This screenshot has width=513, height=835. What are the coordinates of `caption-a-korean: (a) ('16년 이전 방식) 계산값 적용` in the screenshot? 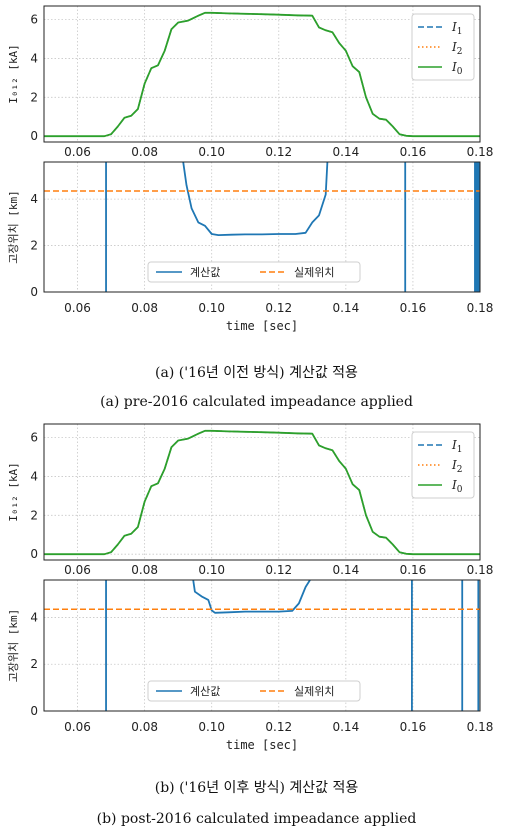 It's located at (256, 373).